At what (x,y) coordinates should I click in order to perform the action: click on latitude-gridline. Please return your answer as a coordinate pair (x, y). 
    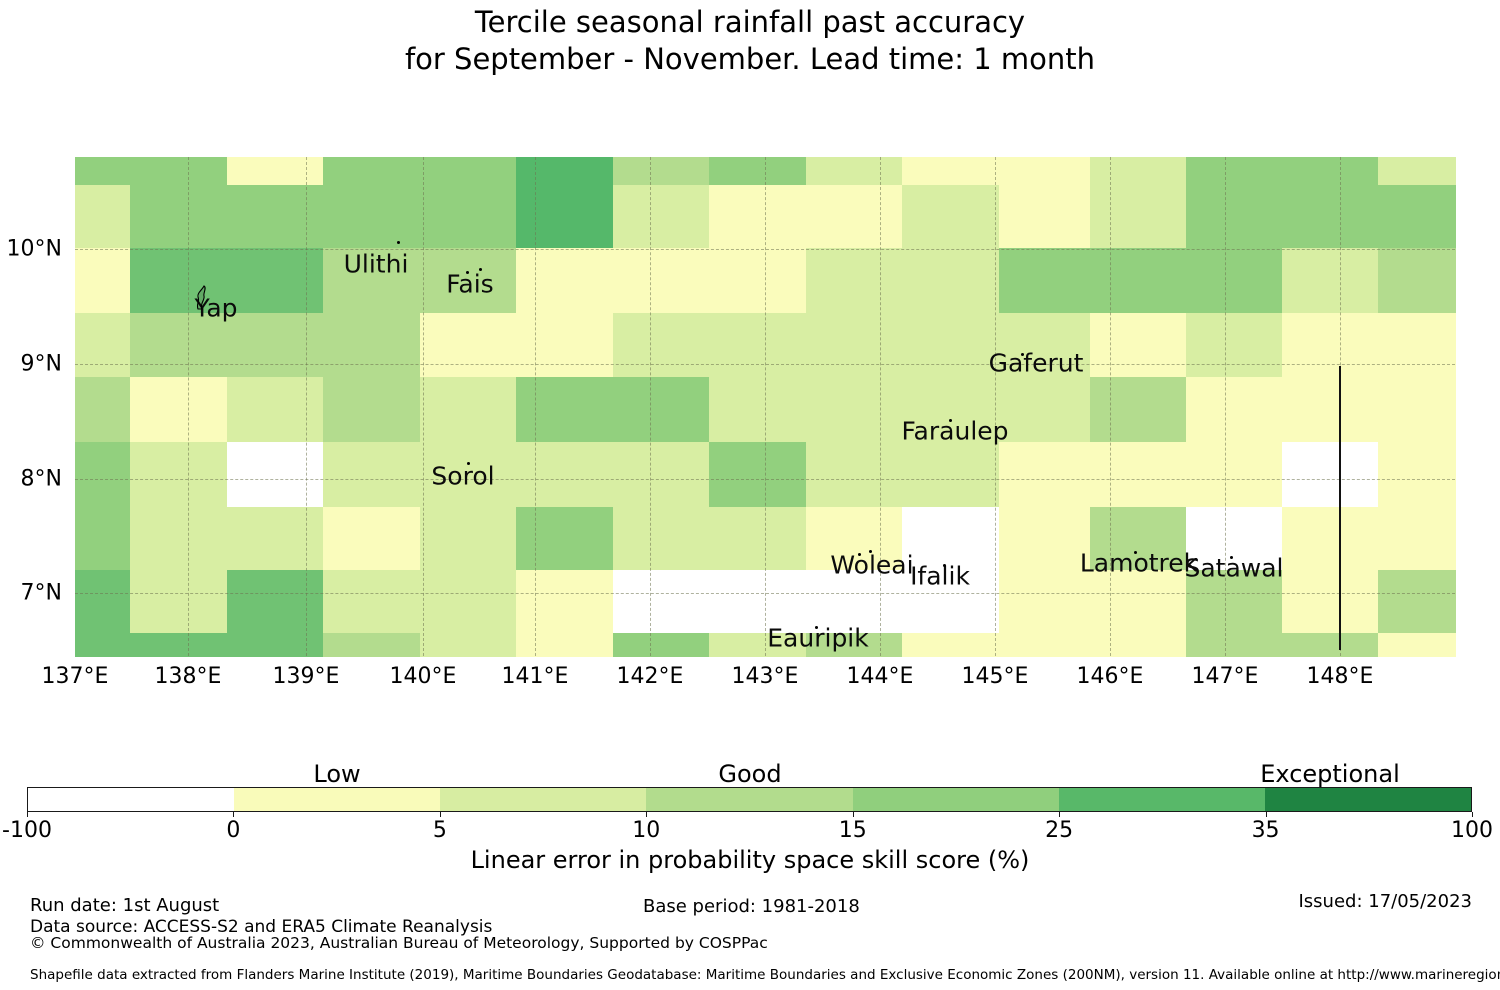
    Looking at the image, I should click on (765, 479).